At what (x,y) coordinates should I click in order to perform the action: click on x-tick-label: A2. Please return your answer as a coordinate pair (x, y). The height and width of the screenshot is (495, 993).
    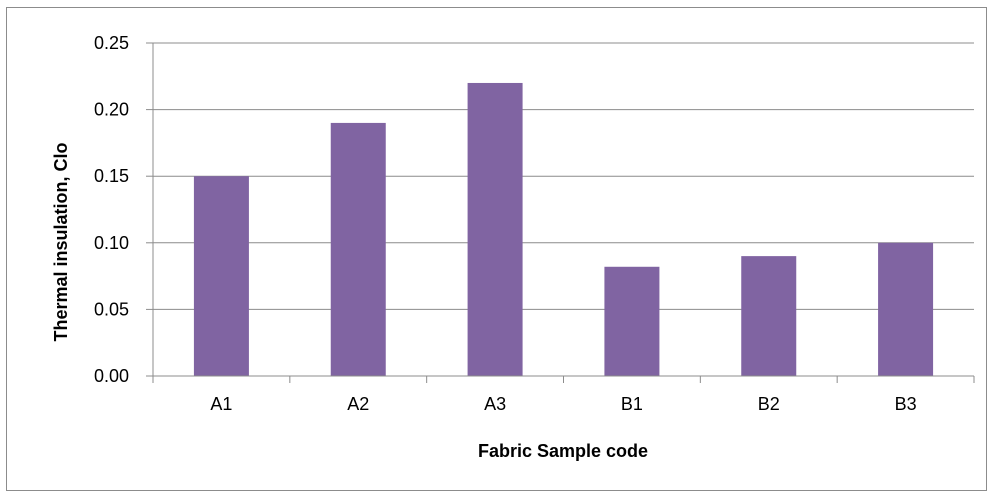
    Looking at the image, I should click on (358, 404).